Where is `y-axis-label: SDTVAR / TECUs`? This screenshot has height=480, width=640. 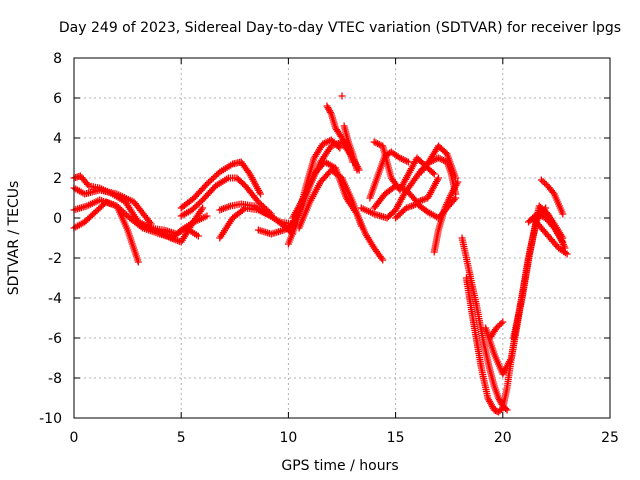
y-axis-label: SDTVAR / TECUs is located at coordinates (14, 238).